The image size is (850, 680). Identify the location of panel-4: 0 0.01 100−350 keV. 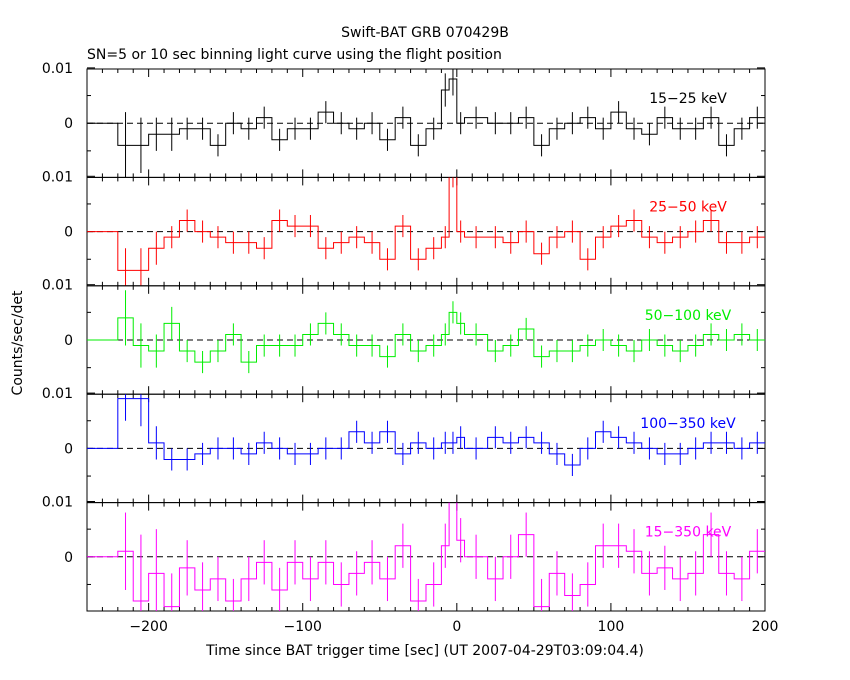
(404, 445).